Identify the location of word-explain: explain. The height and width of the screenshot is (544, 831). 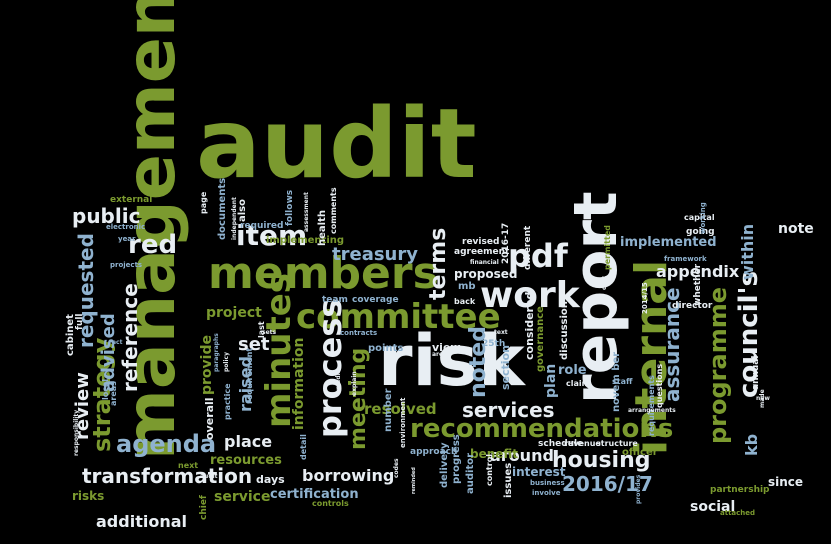
(354, 383).